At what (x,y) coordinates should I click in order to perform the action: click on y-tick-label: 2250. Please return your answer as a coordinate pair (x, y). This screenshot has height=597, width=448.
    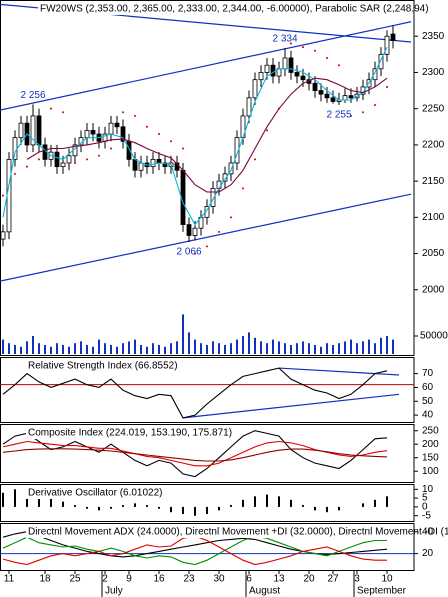
    Looking at the image, I should click on (433, 108).